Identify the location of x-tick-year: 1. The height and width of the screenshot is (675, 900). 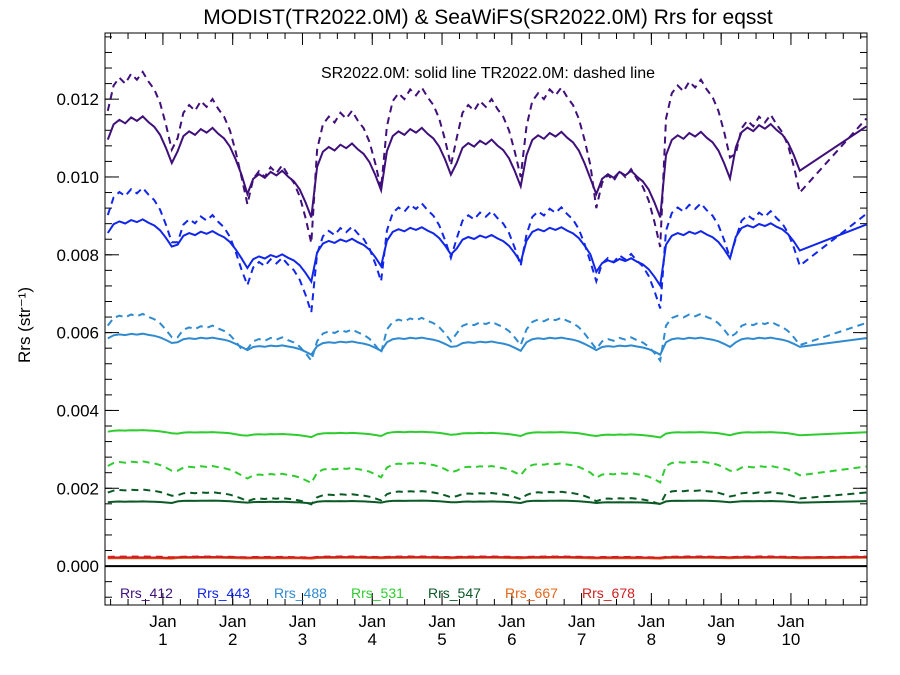
(162, 639).